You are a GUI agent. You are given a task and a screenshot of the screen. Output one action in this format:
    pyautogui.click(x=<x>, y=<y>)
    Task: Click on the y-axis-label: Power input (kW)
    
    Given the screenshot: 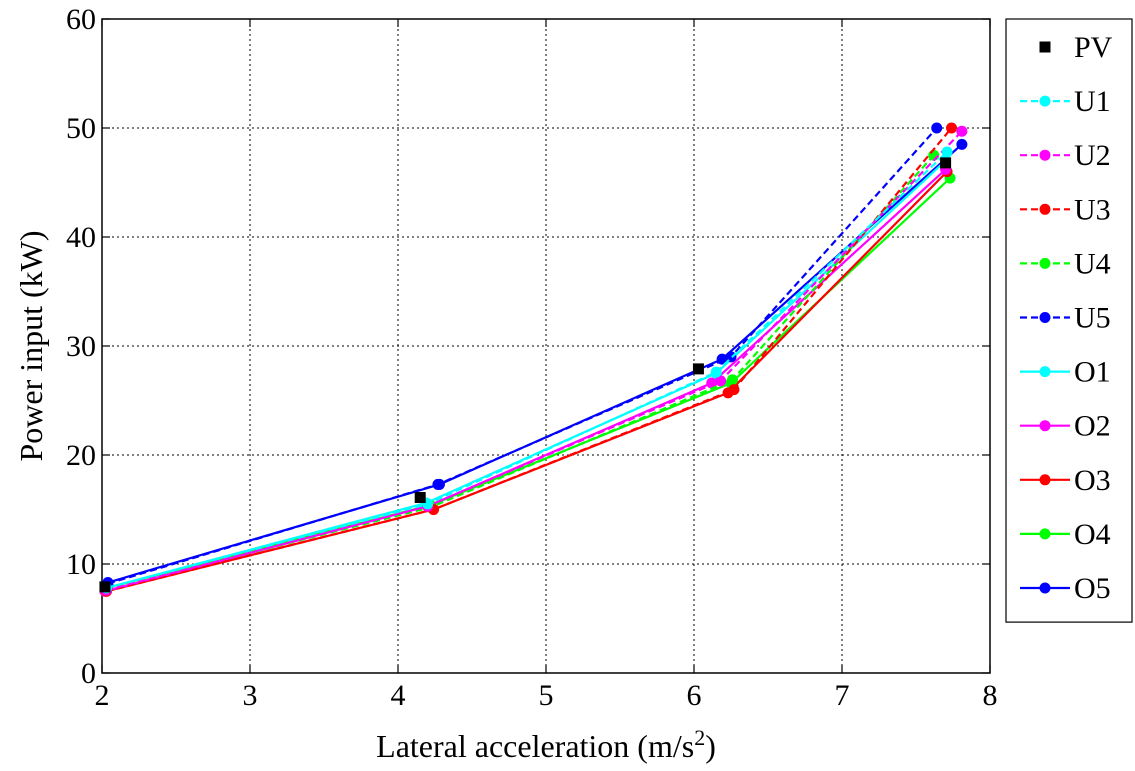 What is the action you would take?
    pyautogui.click(x=31, y=345)
    